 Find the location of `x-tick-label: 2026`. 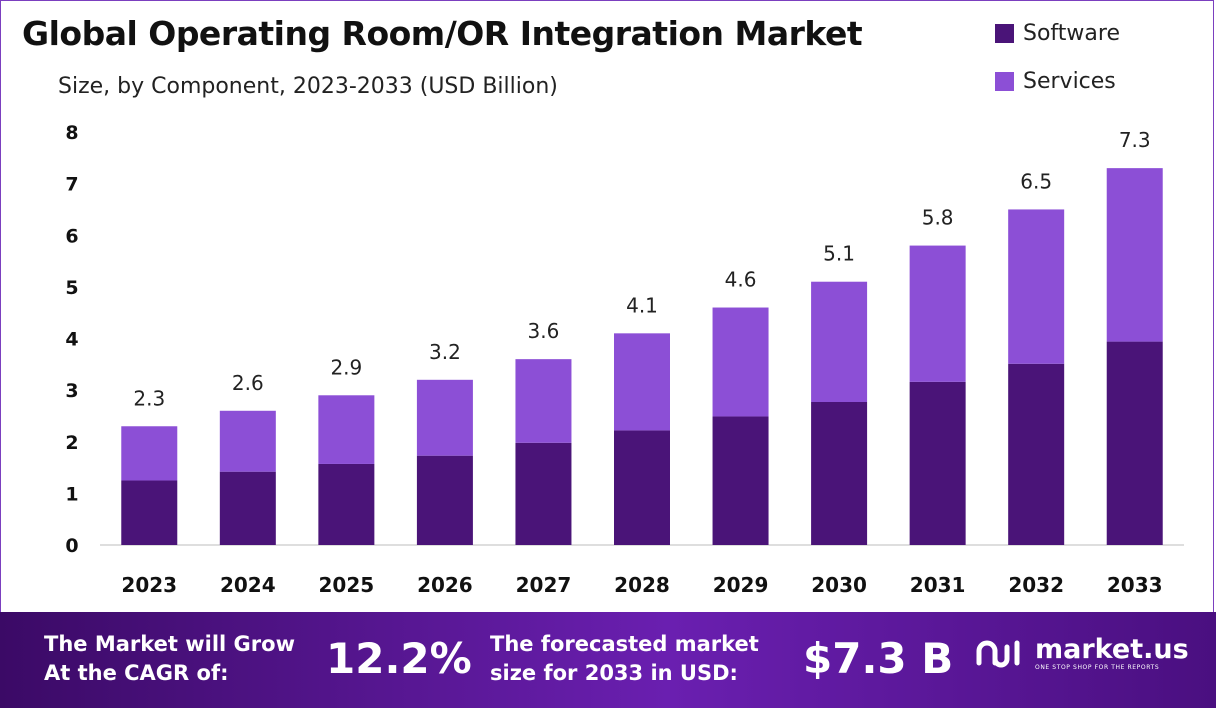

x-tick-label: 2026 is located at coordinates (445, 585).